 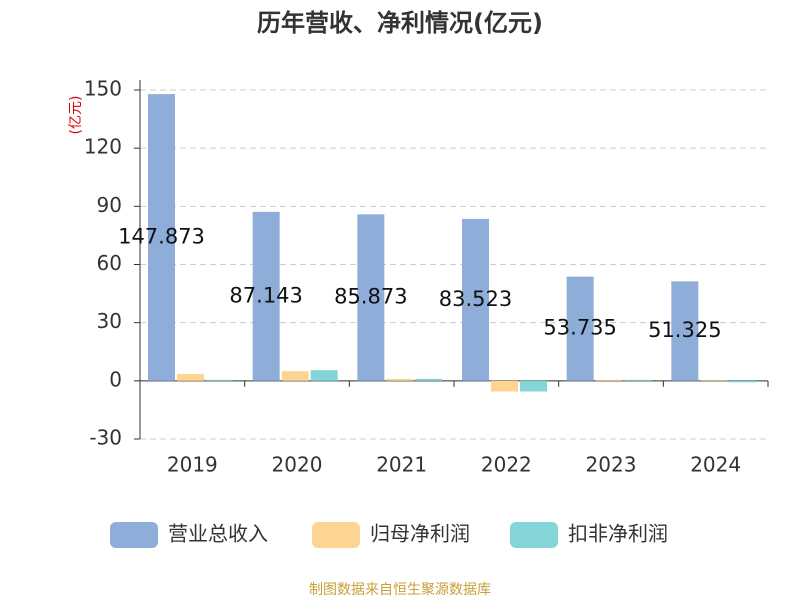 What do you see at coordinates (103, 89) in the screenshot?
I see `y-tick-label: 150` at bounding box center [103, 89].